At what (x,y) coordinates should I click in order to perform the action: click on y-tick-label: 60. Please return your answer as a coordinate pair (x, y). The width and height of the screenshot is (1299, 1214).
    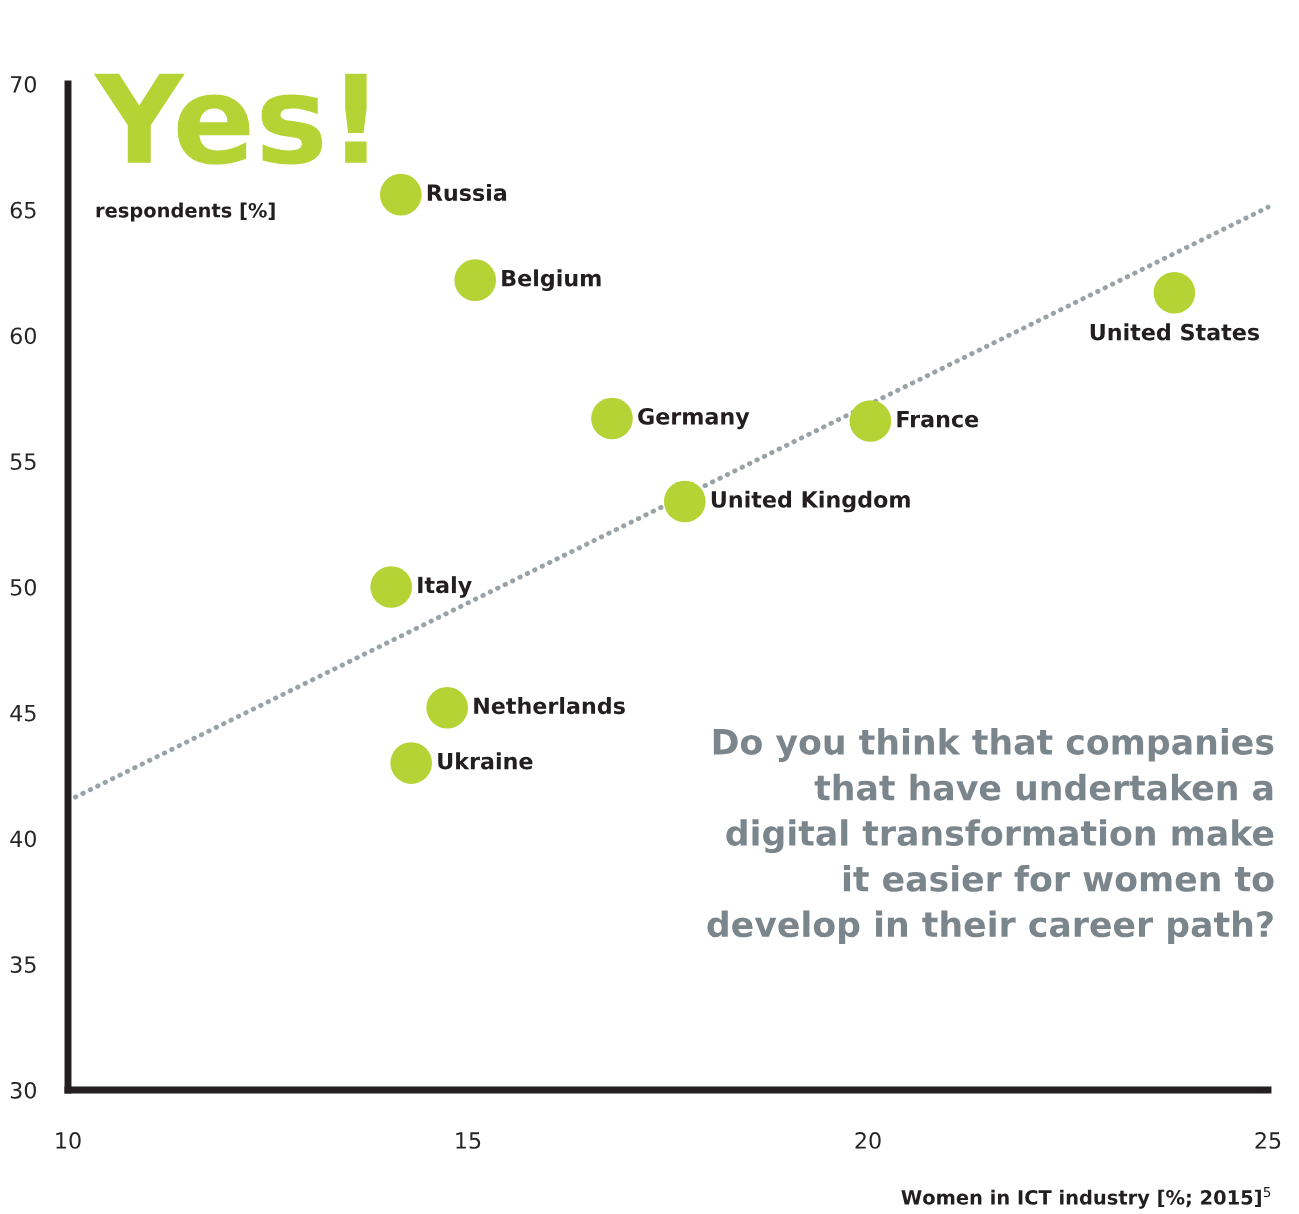
    Looking at the image, I should click on (23, 336).